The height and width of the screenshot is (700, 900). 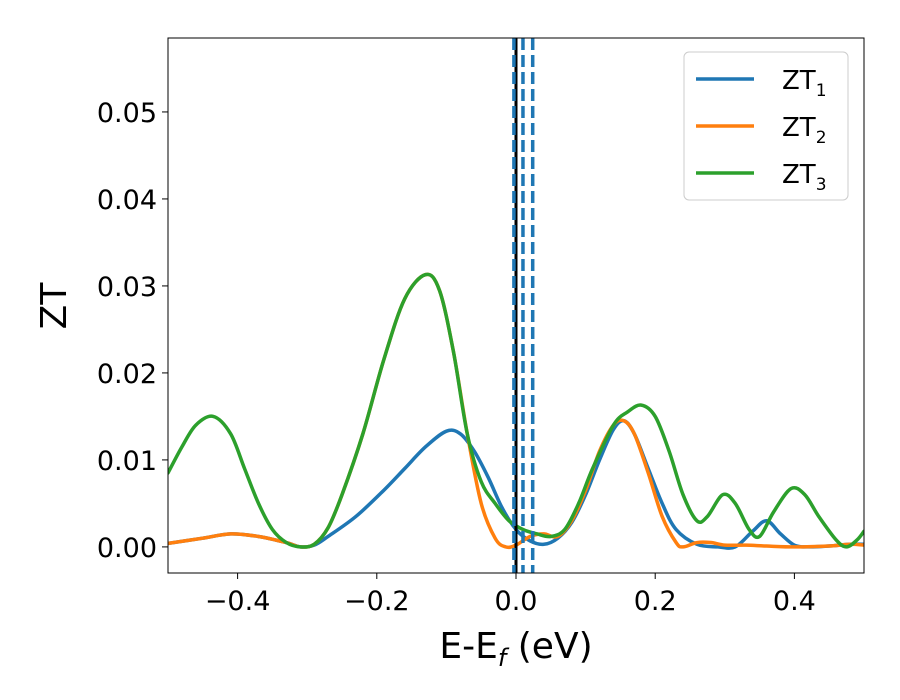 I want to click on x-axis-label: E-Ef (eV), so click(x=515, y=649).